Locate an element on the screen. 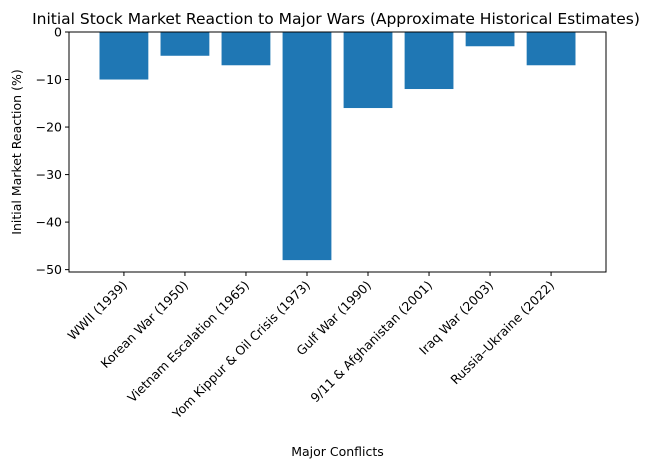 The height and width of the screenshot is (470, 672). x-tick-label: Vietnam Escalation (1965) is located at coordinates (188, 342).